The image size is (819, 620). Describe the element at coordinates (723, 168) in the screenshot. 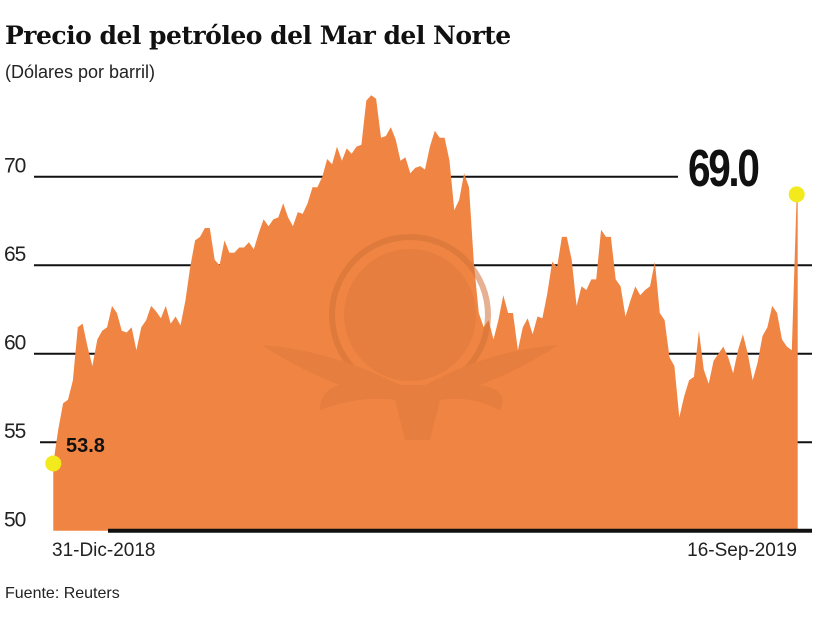

I see `end-value-label: 69.0` at that location.